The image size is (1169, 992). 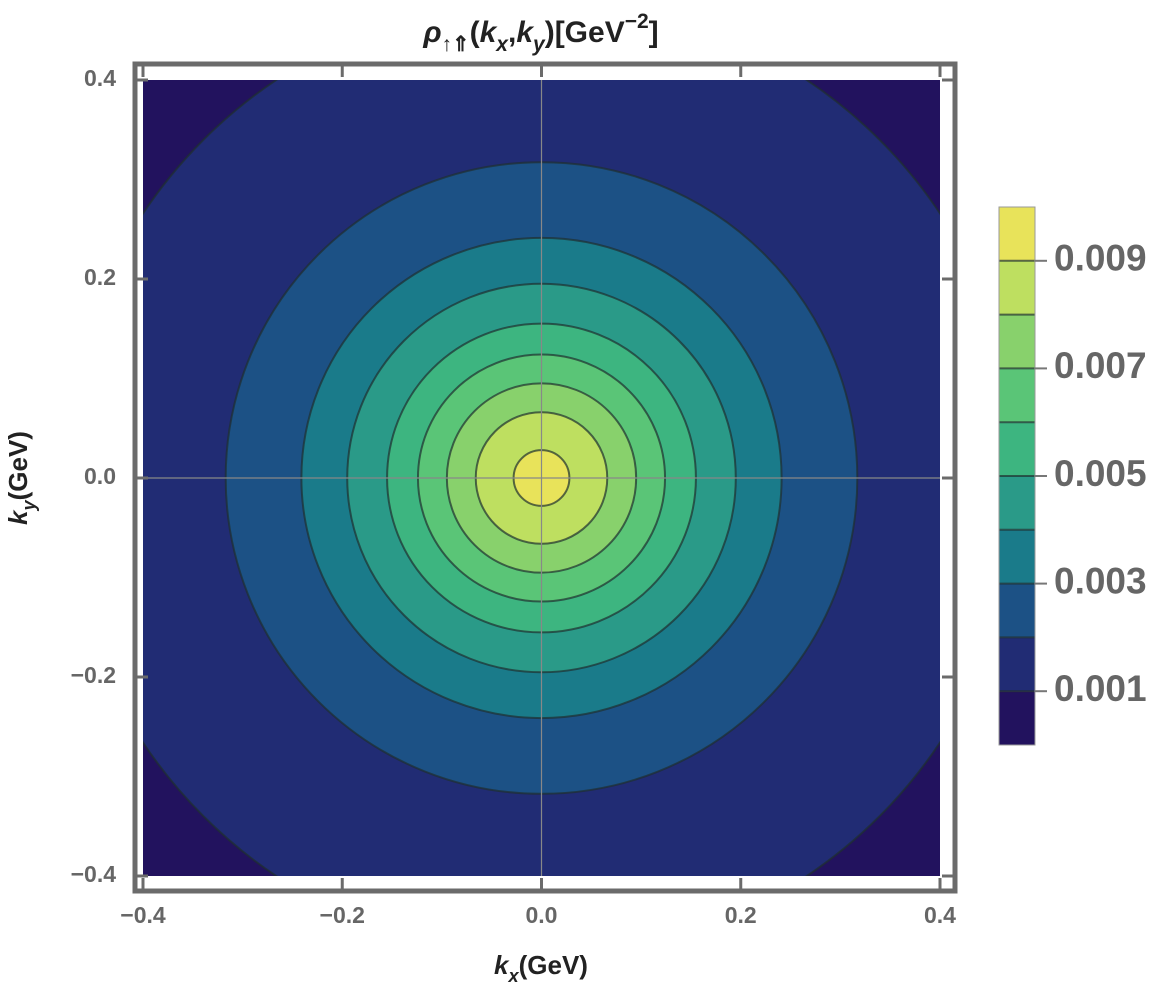 I want to click on text-segment: −2, so click(x=637, y=21).